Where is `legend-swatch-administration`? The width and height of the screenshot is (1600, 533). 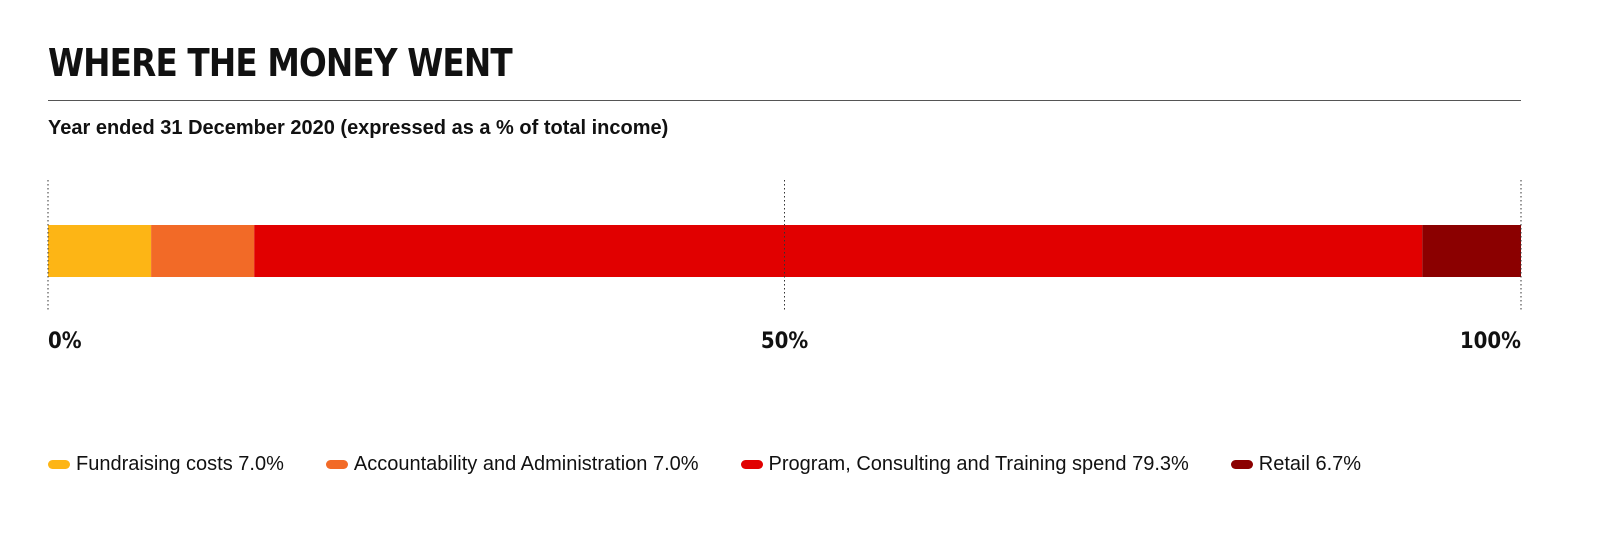 legend-swatch-administration is located at coordinates (336, 464).